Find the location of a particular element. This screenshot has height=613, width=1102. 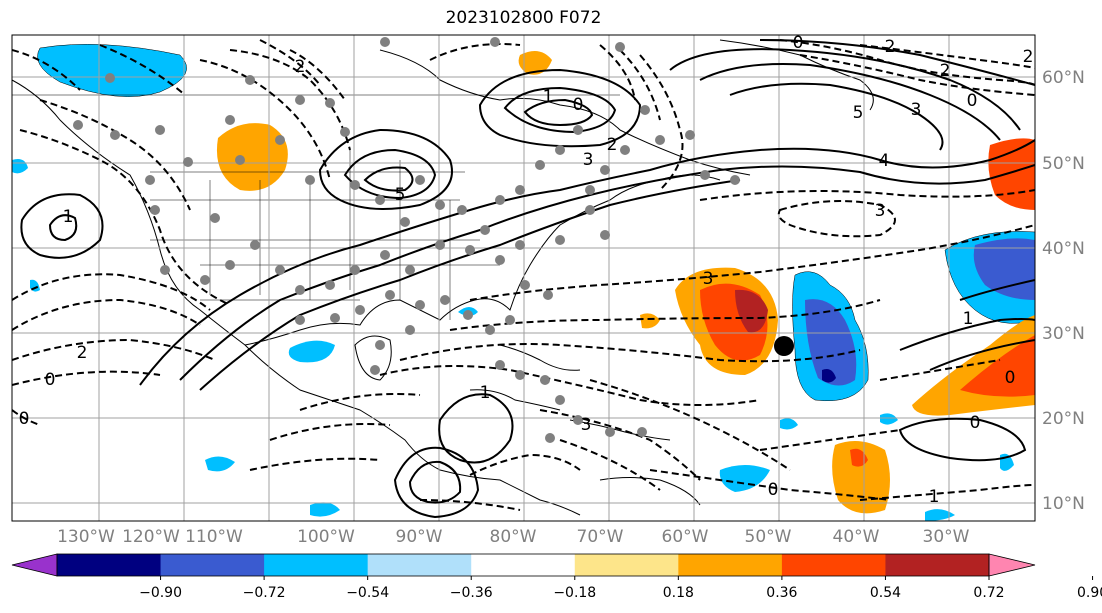

latitude-label: 40°N is located at coordinates (1063, 249).